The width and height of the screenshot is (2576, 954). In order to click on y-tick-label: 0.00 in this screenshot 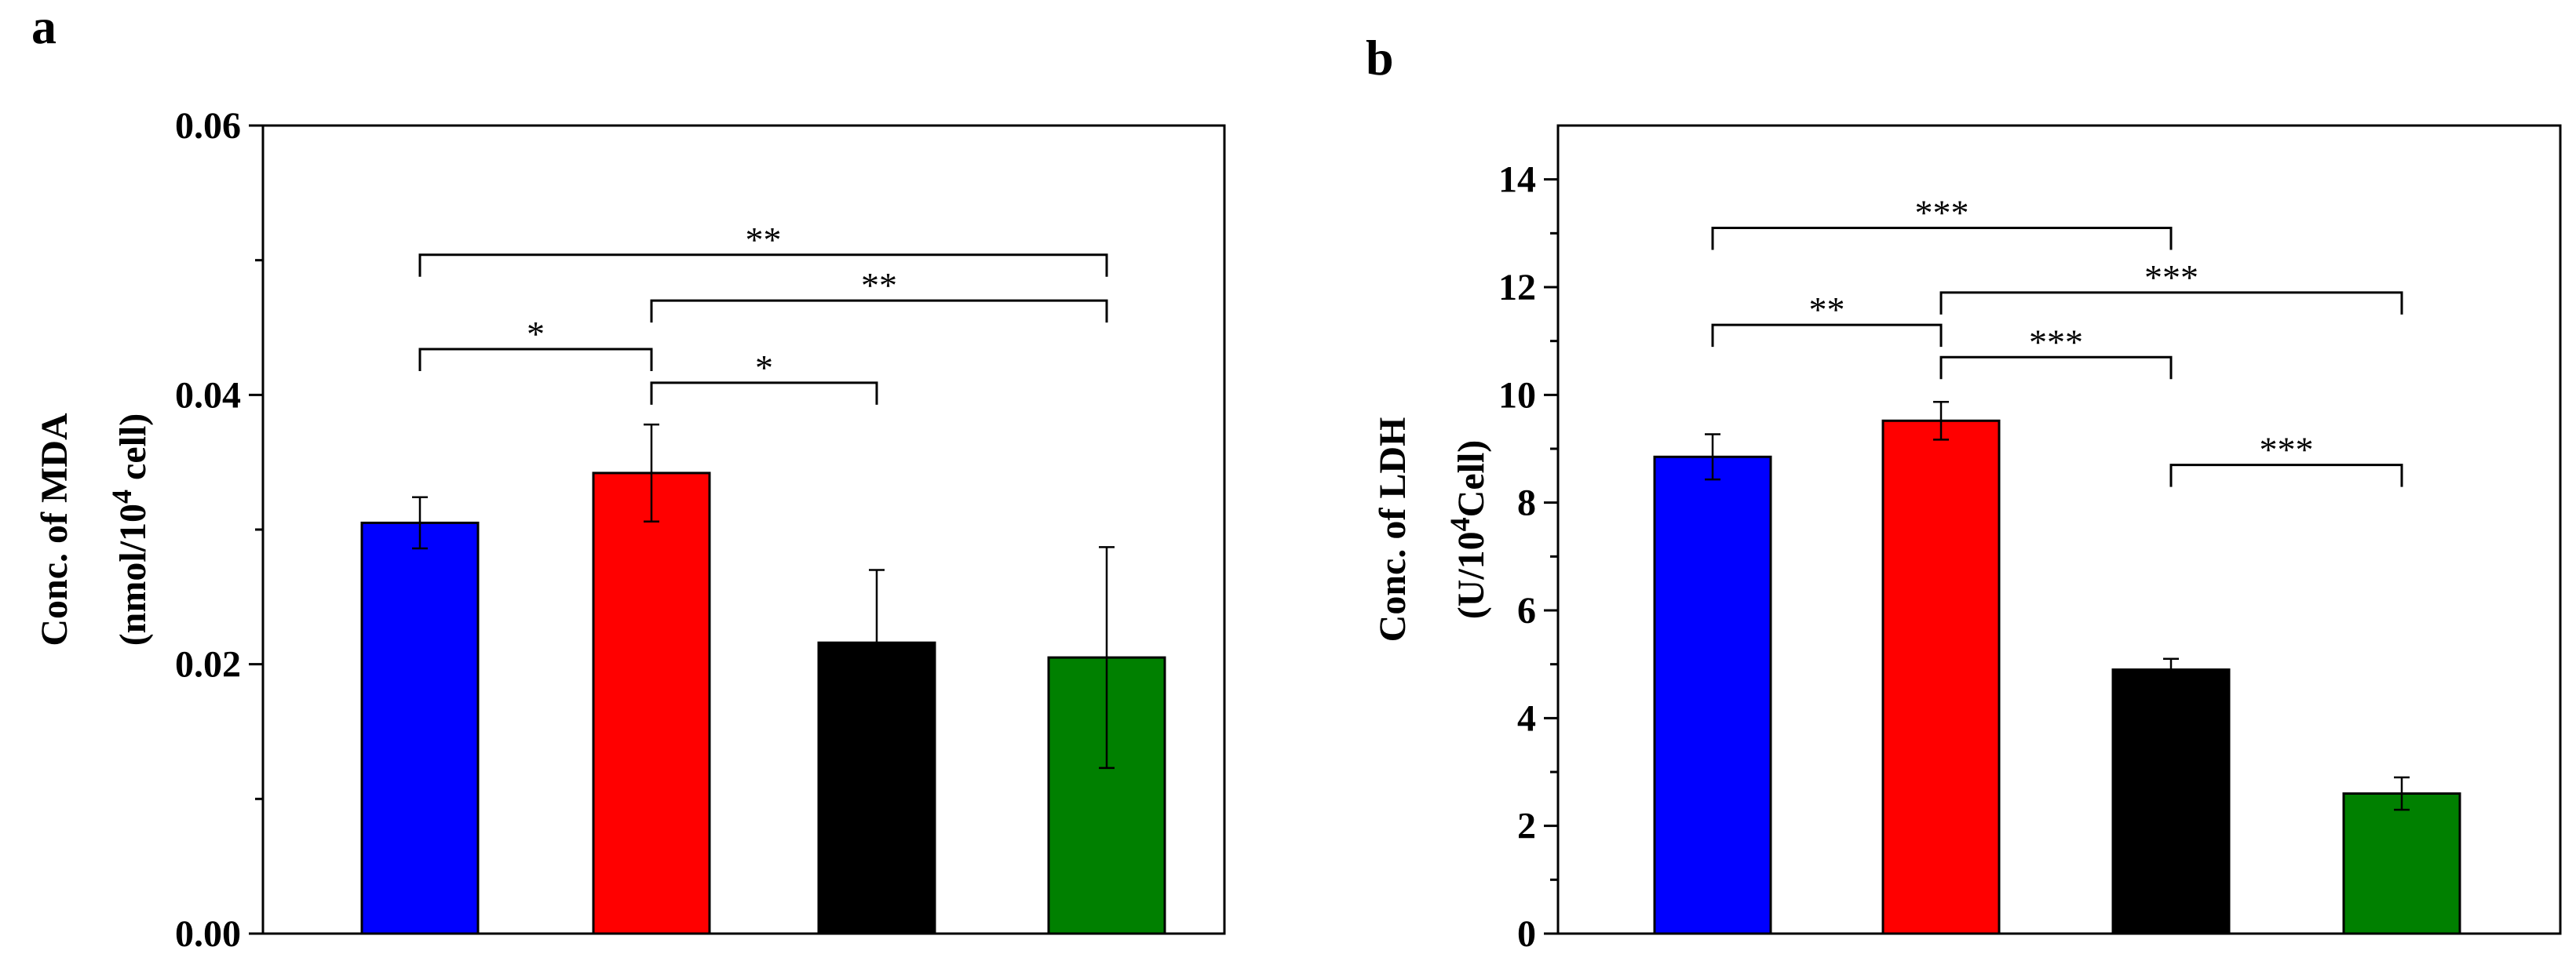, I will do `click(208, 933)`.